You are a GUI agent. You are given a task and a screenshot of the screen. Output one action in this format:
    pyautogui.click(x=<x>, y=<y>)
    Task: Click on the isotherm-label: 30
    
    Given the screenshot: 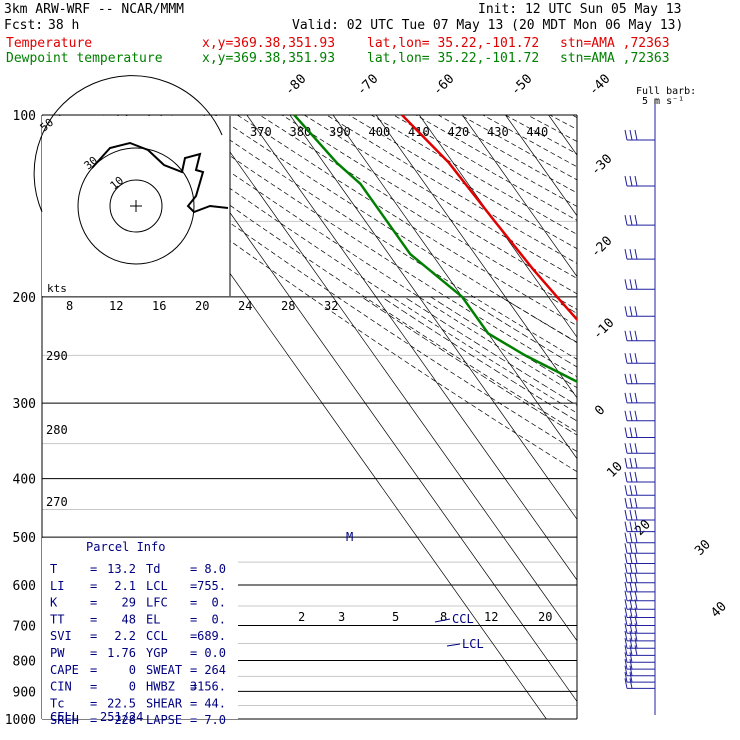 What is the action you would take?
    pyautogui.click(x=703, y=548)
    